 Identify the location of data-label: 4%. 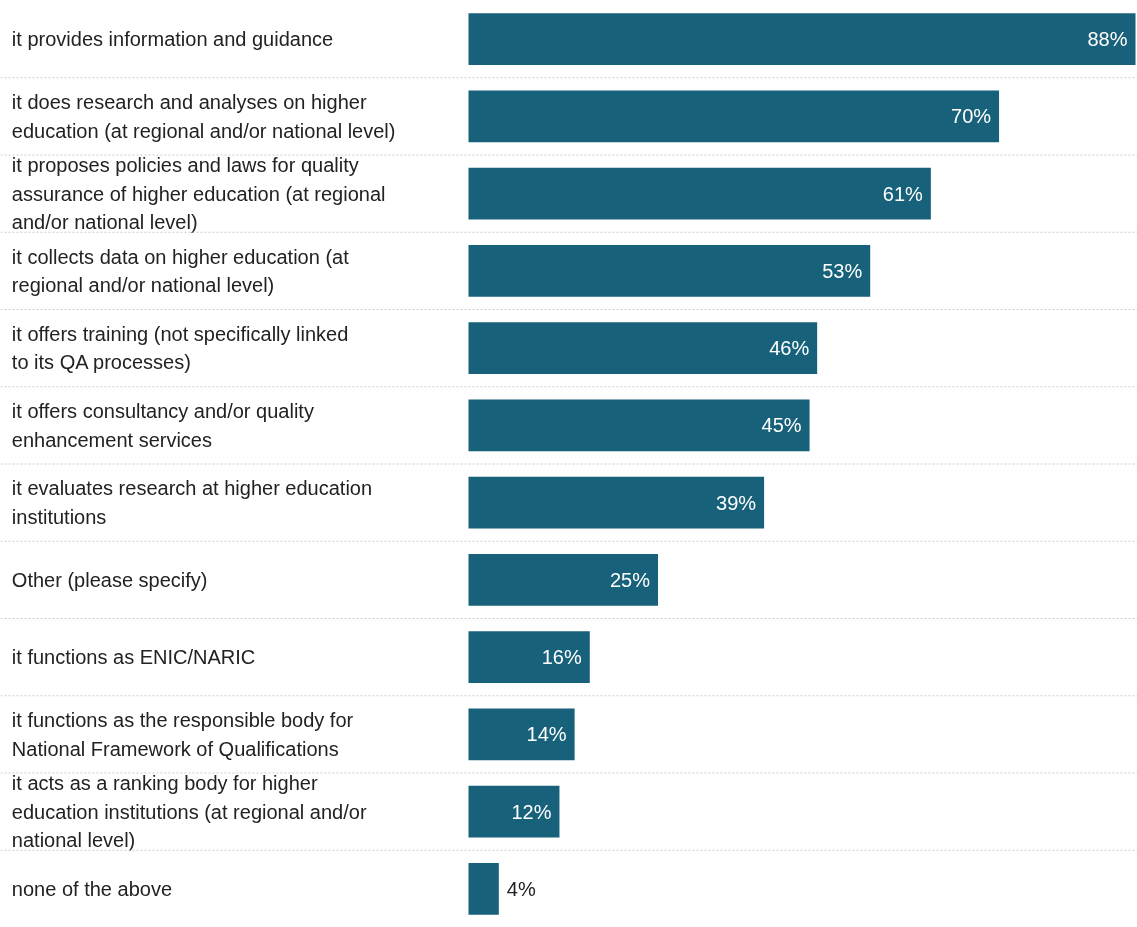
(521, 888).